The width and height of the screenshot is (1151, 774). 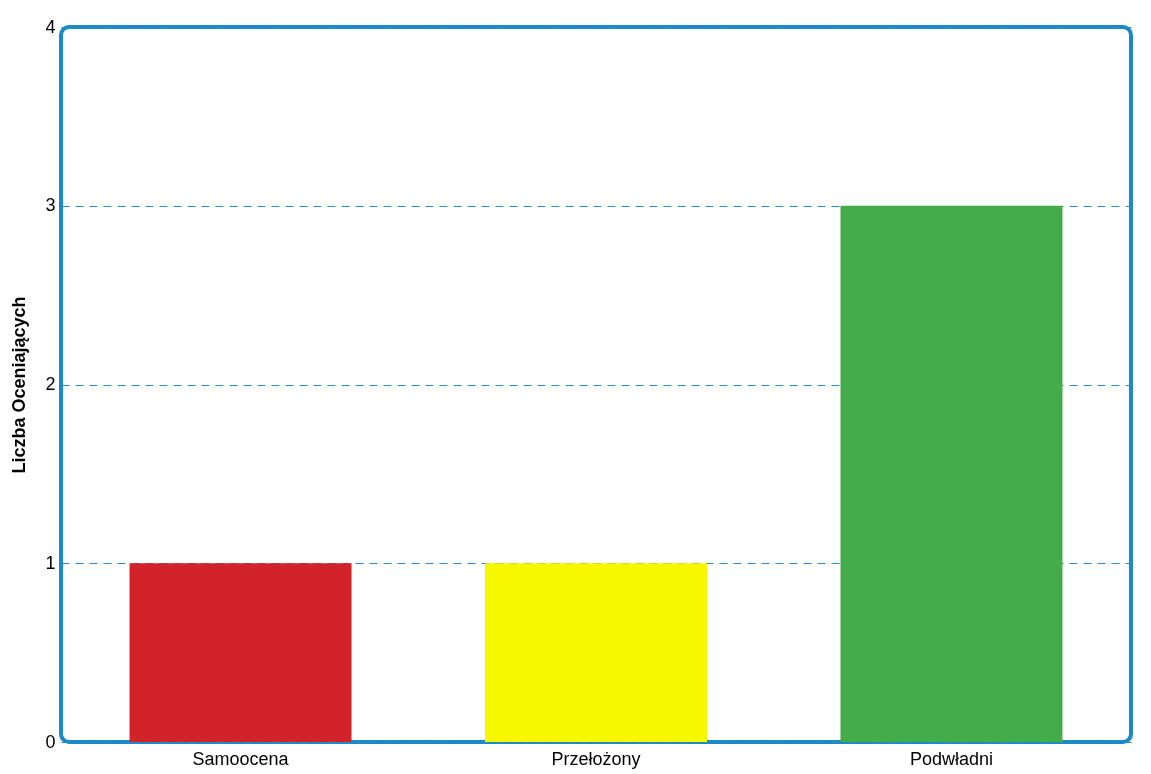 What do you see at coordinates (50, 384) in the screenshot?
I see `y-tick-label: 2` at bounding box center [50, 384].